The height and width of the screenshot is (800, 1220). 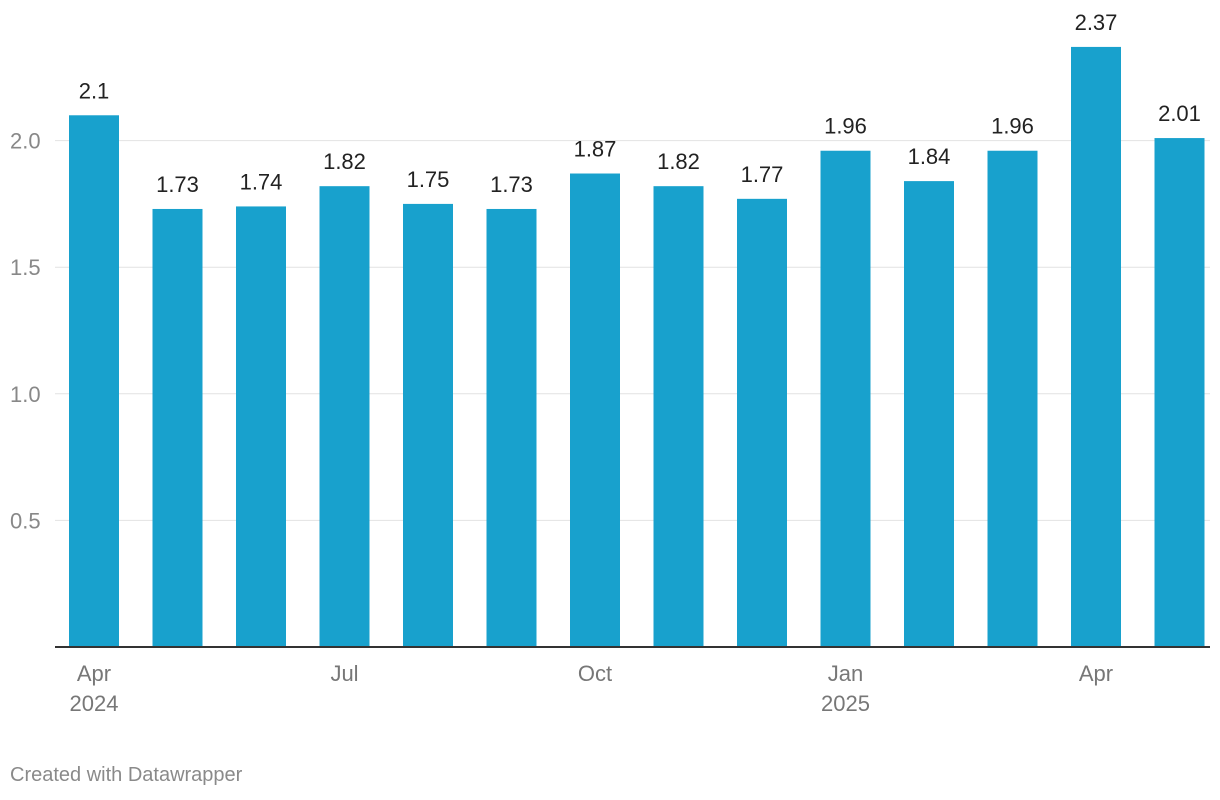 What do you see at coordinates (762, 174) in the screenshot?
I see `data-label: 1.77` at bounding box center [762, 174].